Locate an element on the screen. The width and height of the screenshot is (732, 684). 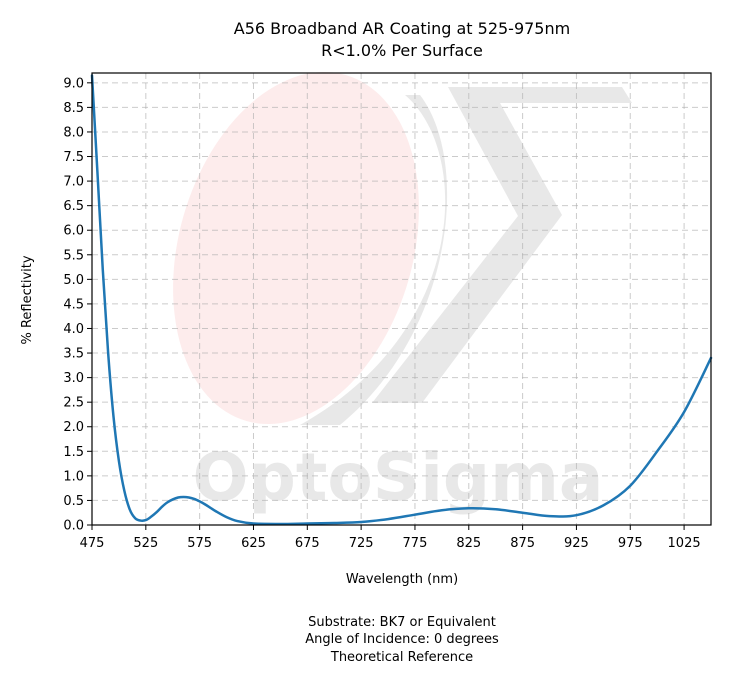
note-angle: Angle of Incidence: 0 degrees is located at coordinates (402, 639).